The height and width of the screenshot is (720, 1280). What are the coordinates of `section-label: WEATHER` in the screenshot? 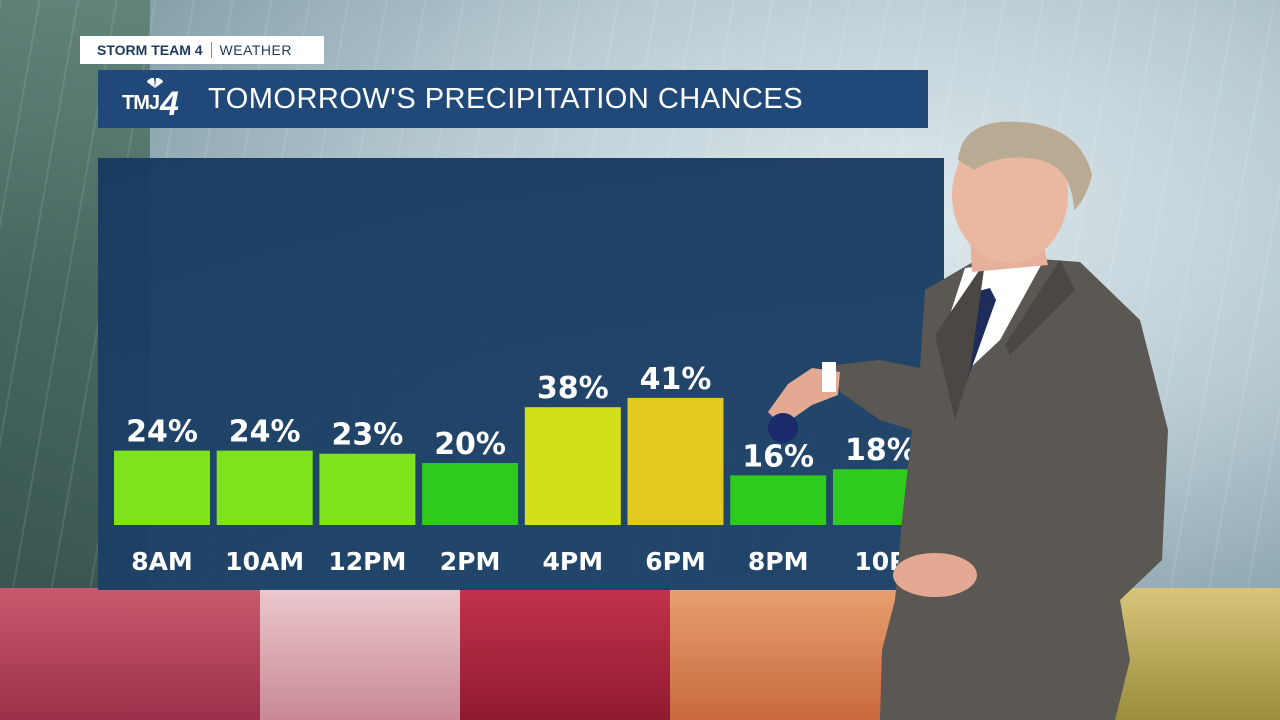 It's located at (255, 50).